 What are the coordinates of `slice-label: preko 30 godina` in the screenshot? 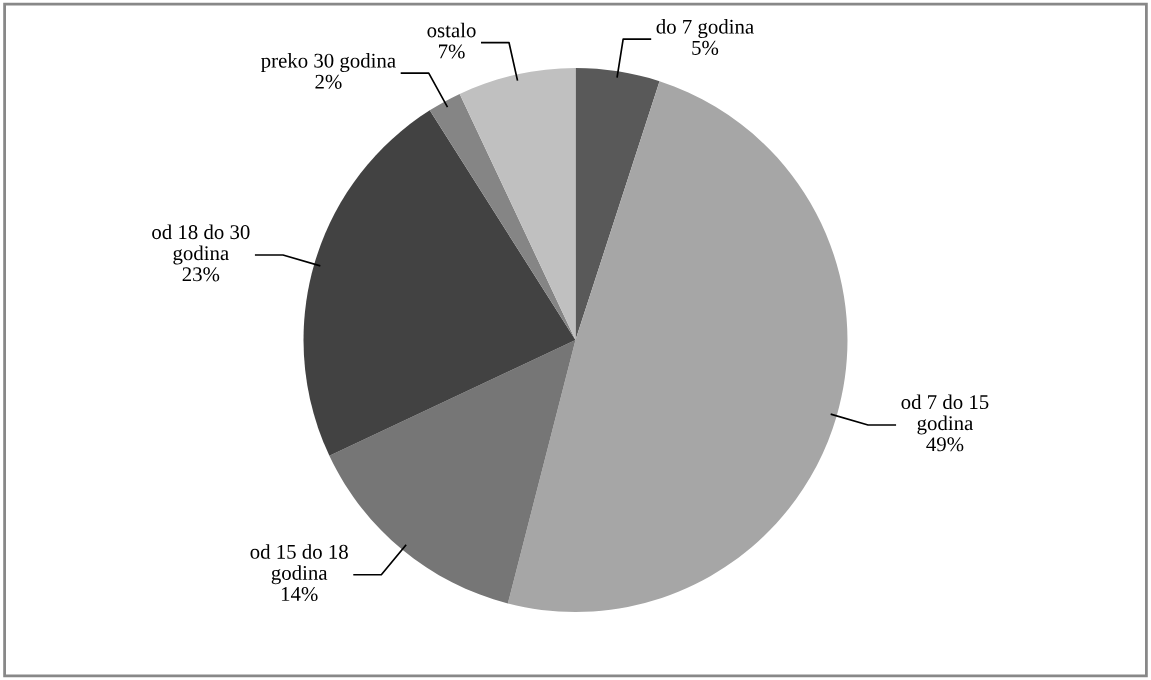 It's located at (328, 62).